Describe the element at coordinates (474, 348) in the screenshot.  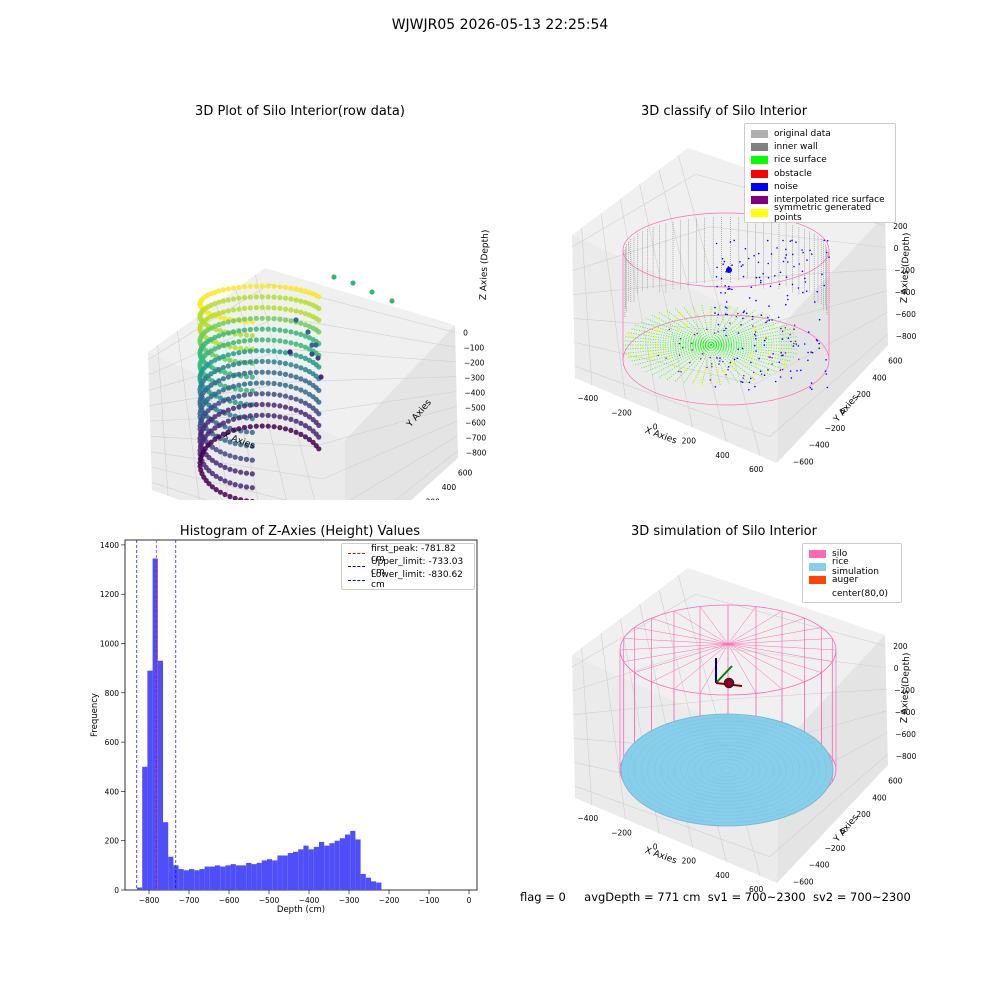
I see `p1-ztick-label: −100` at that location.